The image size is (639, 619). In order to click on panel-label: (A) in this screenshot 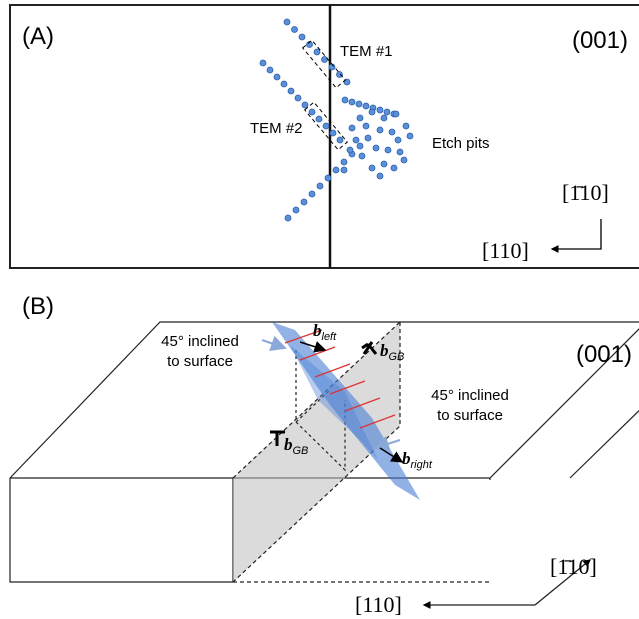, I will do `click(38, 36)`.